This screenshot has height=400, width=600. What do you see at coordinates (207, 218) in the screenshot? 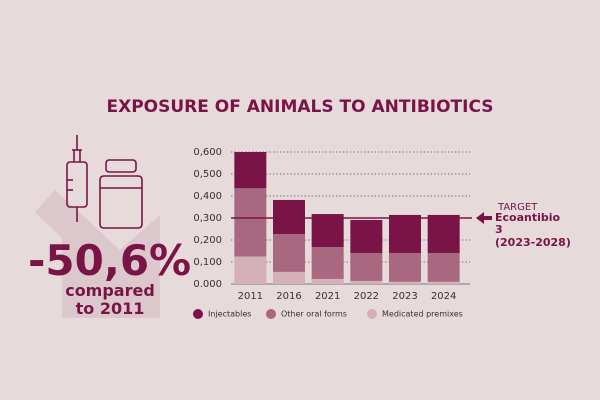
I see `y-tick-label: 0,300` at bounding box center [207, 218].